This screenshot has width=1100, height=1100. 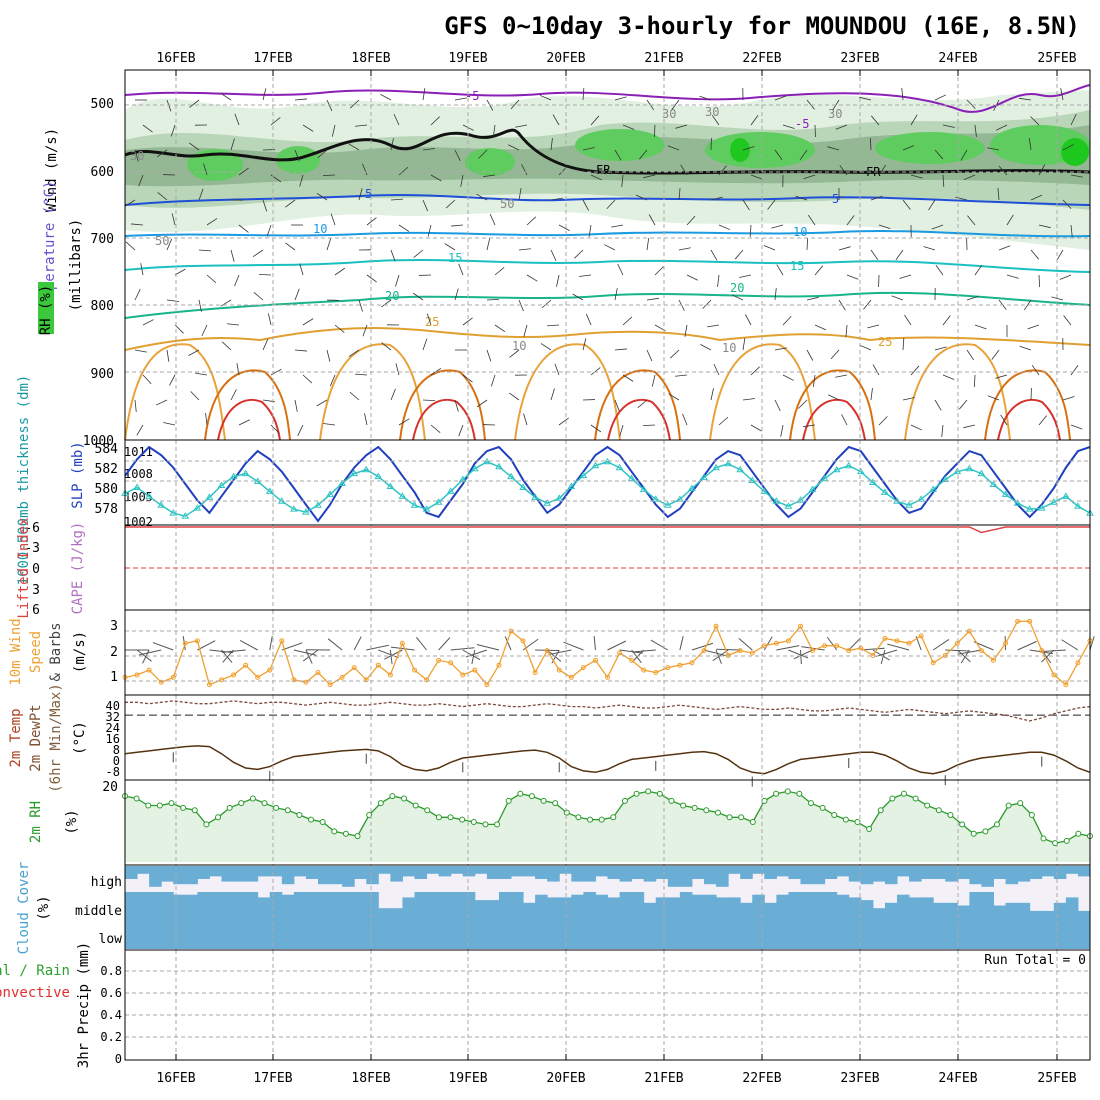 I want to click on date-label-top: 16FEB, so click(x=175, y=58).